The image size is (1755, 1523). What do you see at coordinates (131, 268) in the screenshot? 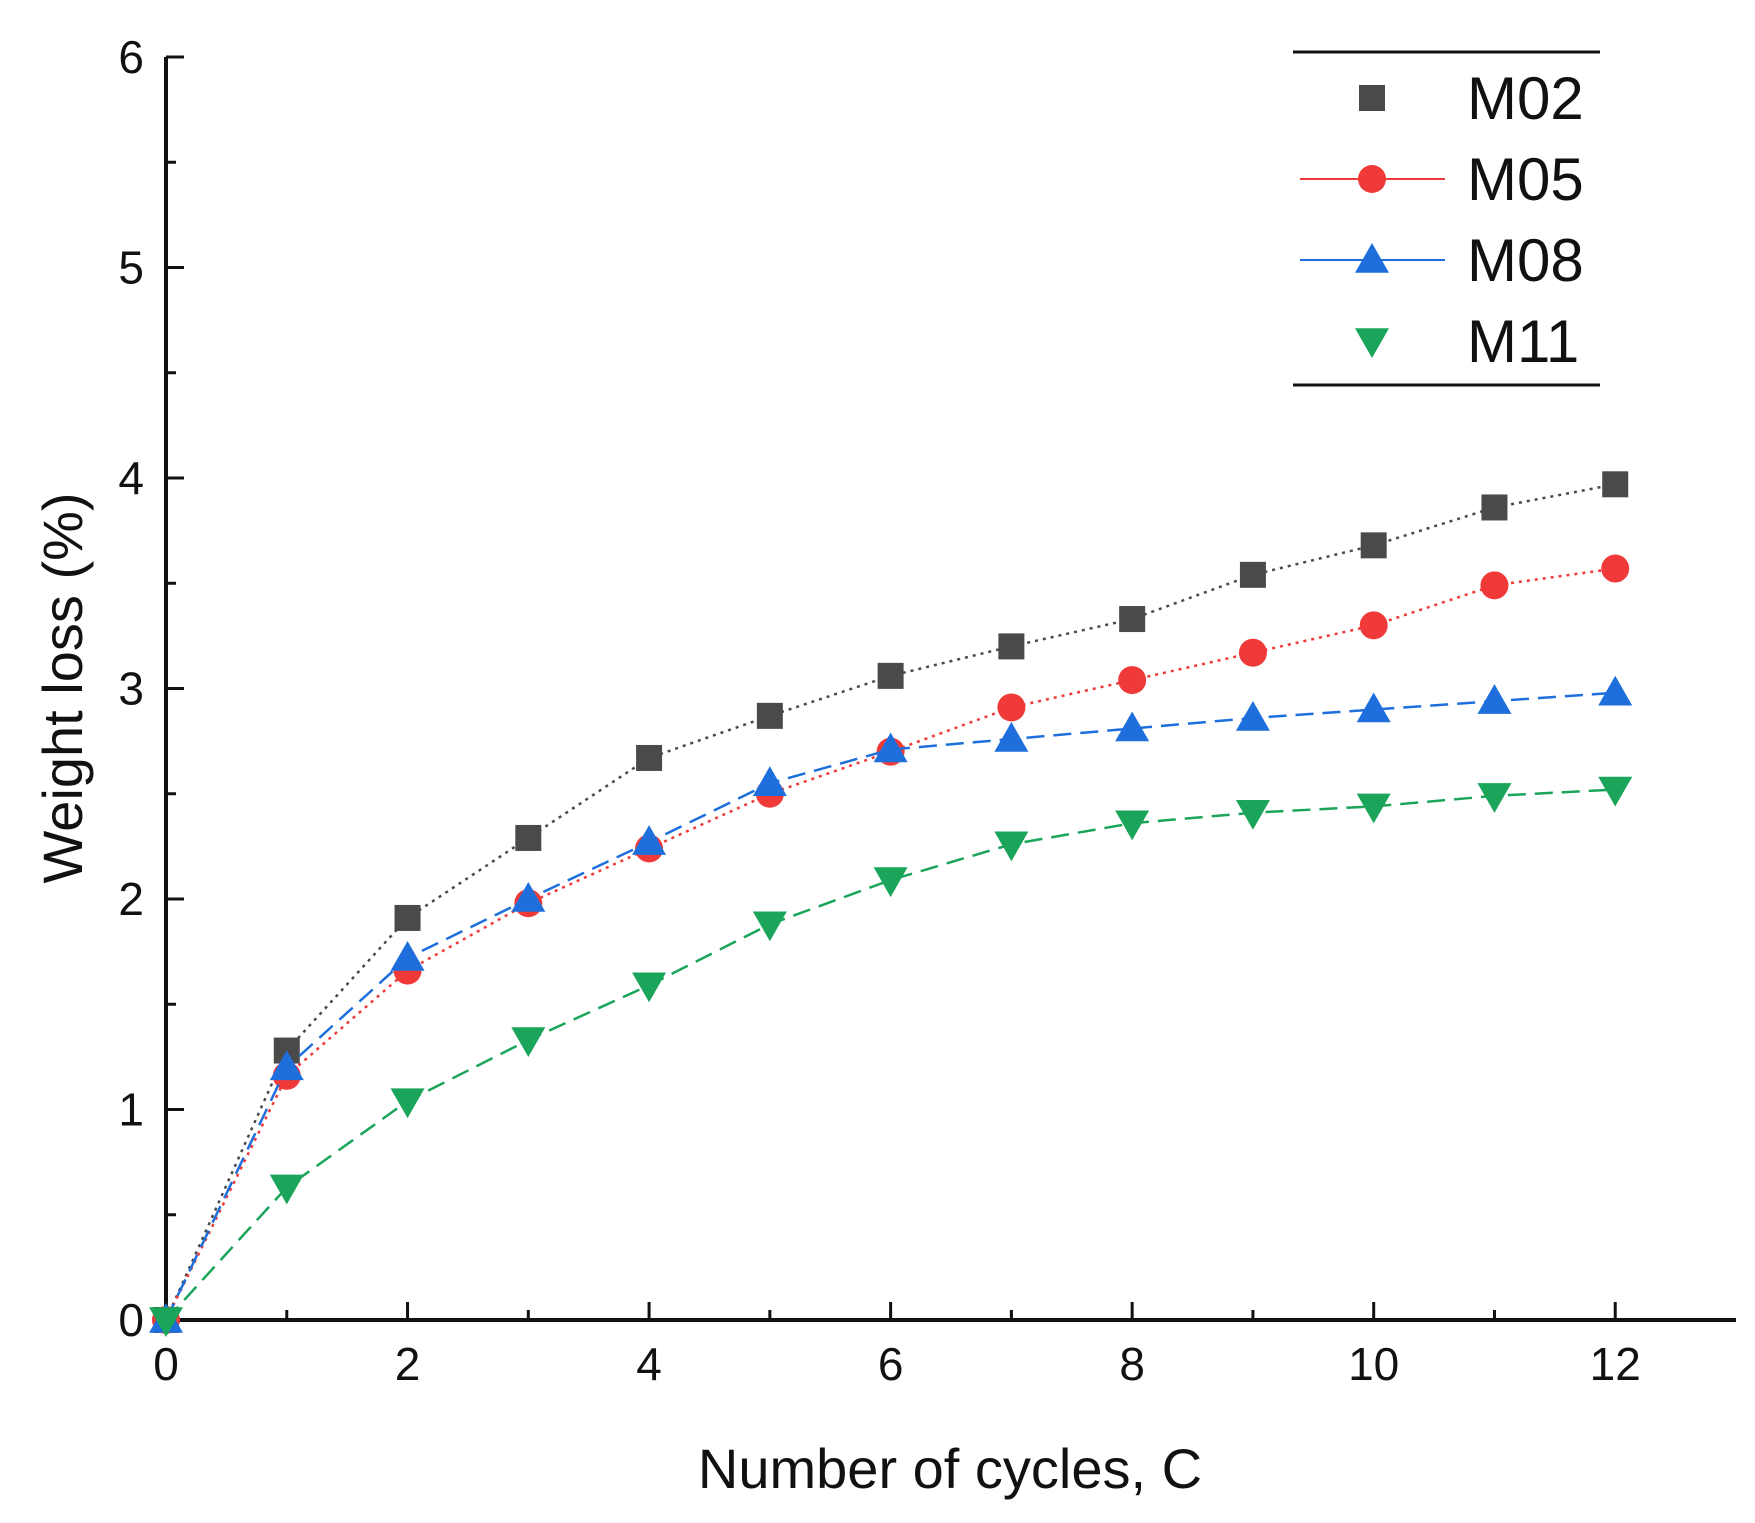
I see `y-tick-label: 5` at bounding box center [131, 268].